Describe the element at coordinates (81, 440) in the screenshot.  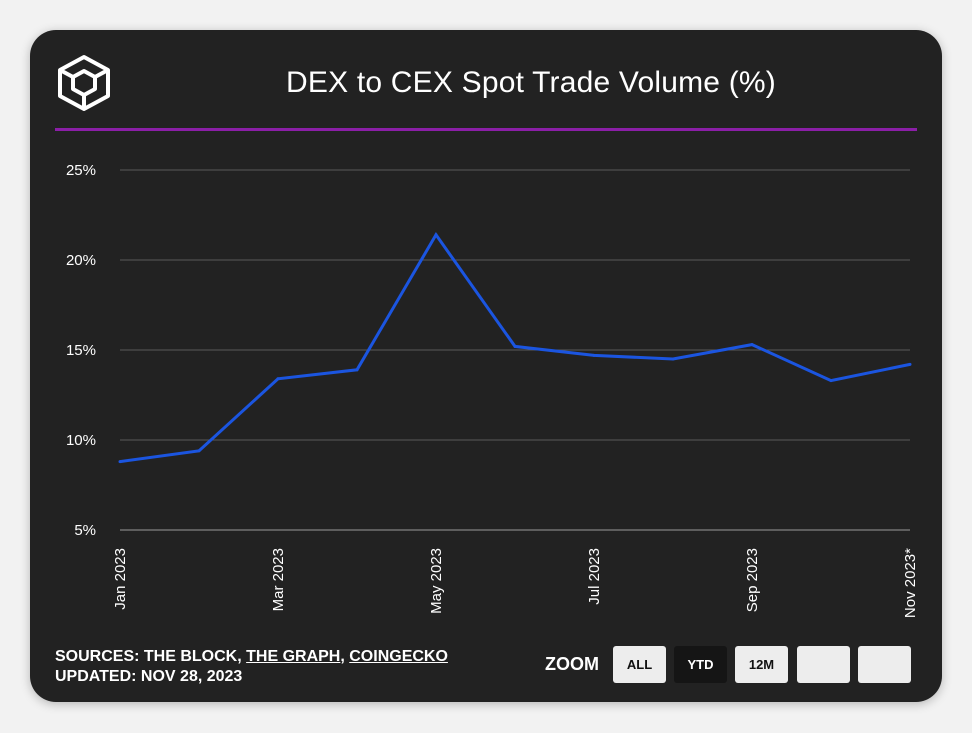
I see `y-tick-label: 10%` at that location.